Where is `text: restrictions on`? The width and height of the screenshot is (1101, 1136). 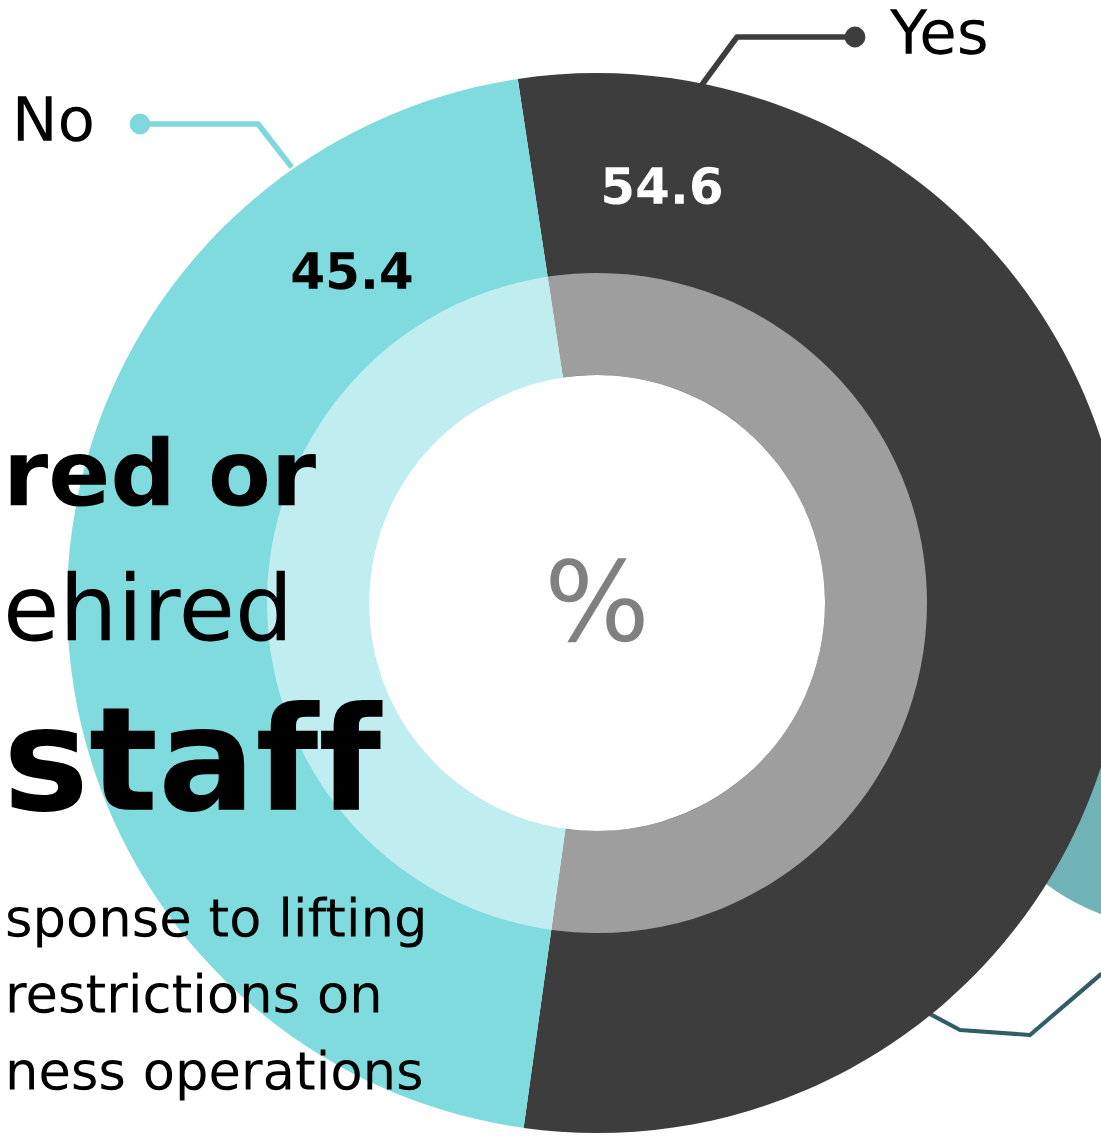
text: restrictions on is located at coordinates (194, 993).